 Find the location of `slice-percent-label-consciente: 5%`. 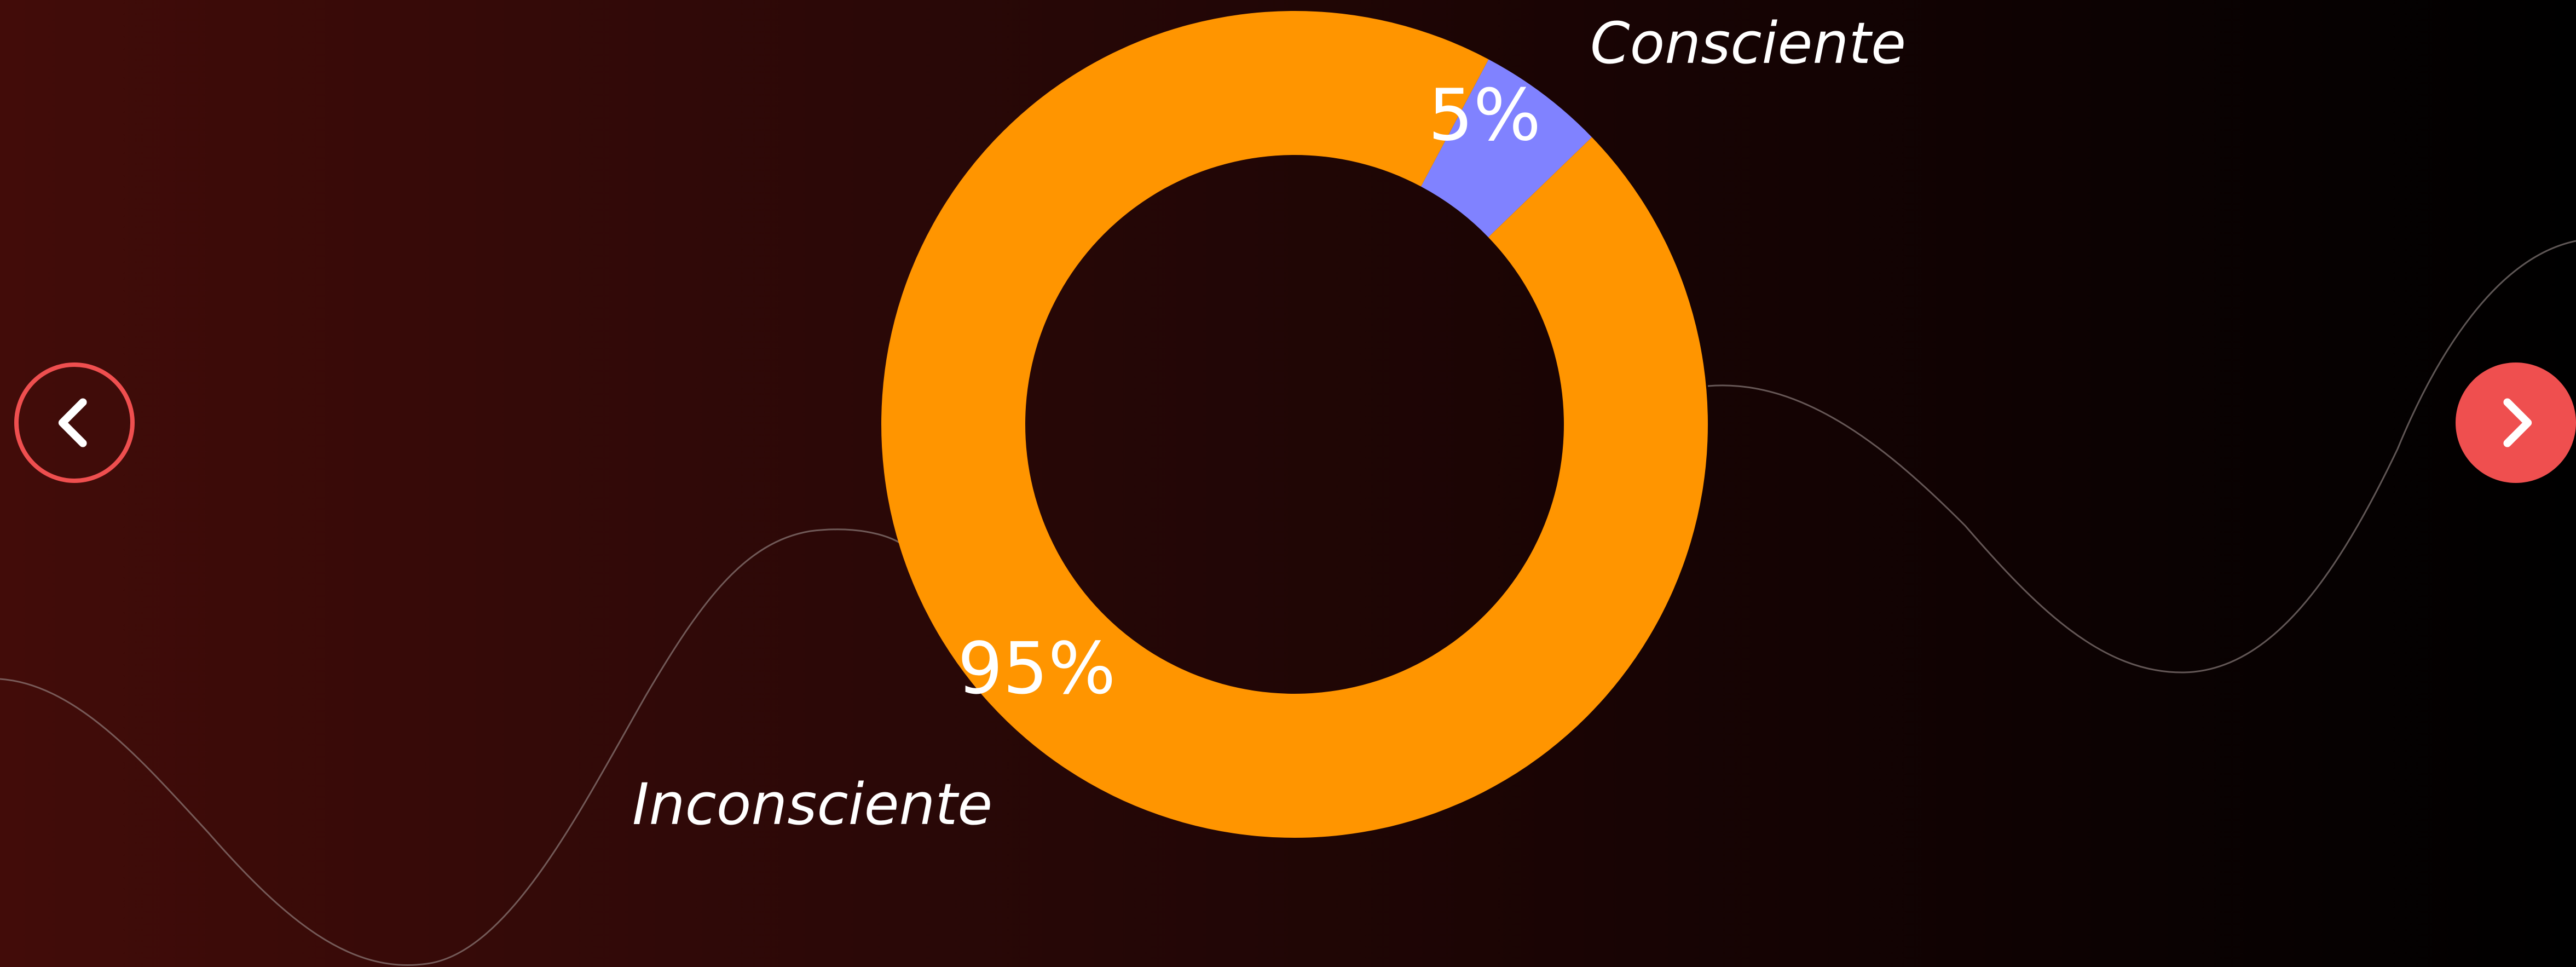

slice-percent-label-consciente: 5% is located at coordinates (1485, 115).